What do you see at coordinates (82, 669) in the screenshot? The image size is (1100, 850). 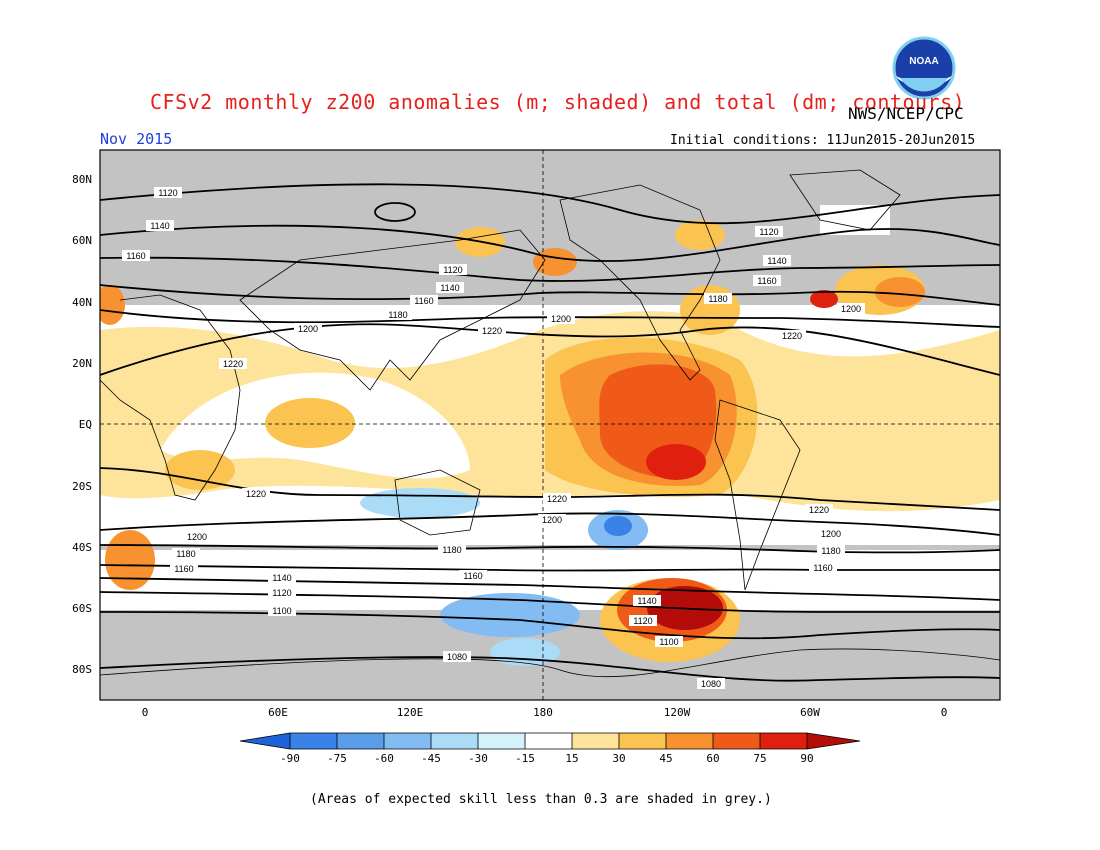 I see `lat-label-80s: 80S` at bounding box center [82, 669].